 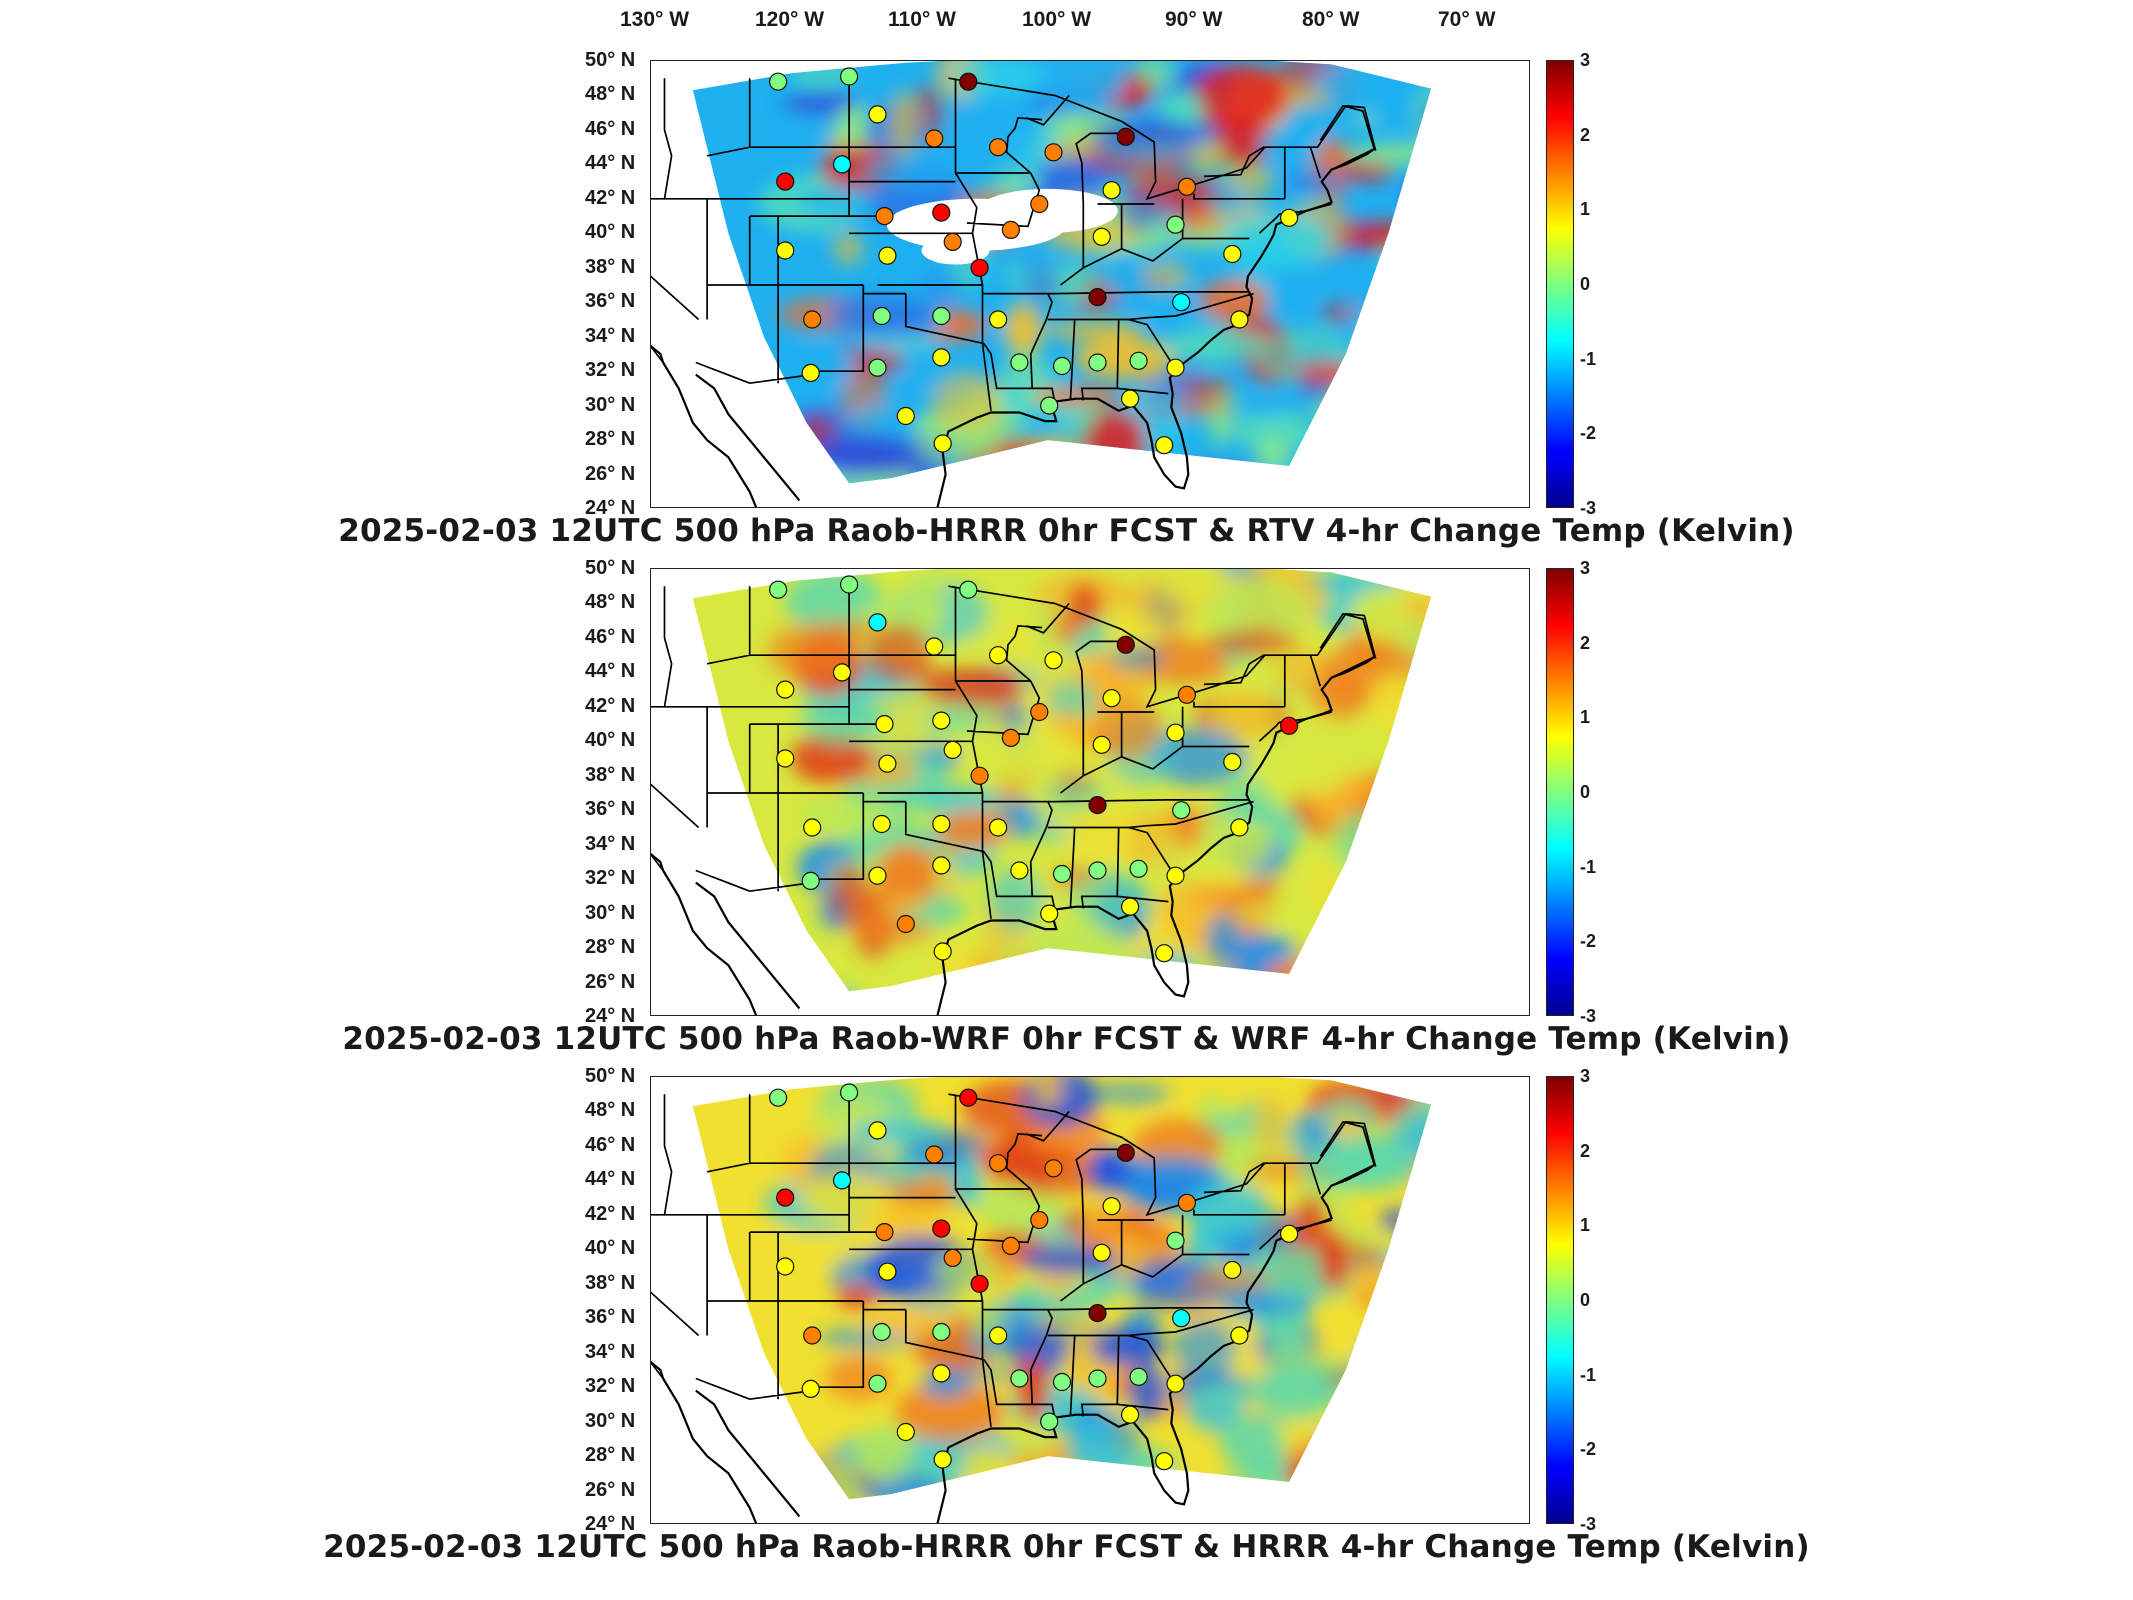 What do you see at coordinates (610, 878) in the screenshot?
I see `lat-label: 32° N` at bounding box center [610, 878].